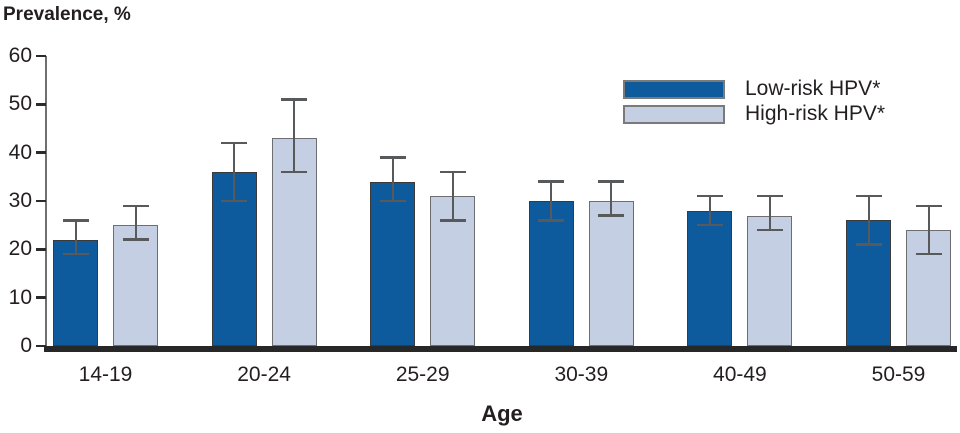  I want to click on x-category-label: 30-39, so click(581, 374).